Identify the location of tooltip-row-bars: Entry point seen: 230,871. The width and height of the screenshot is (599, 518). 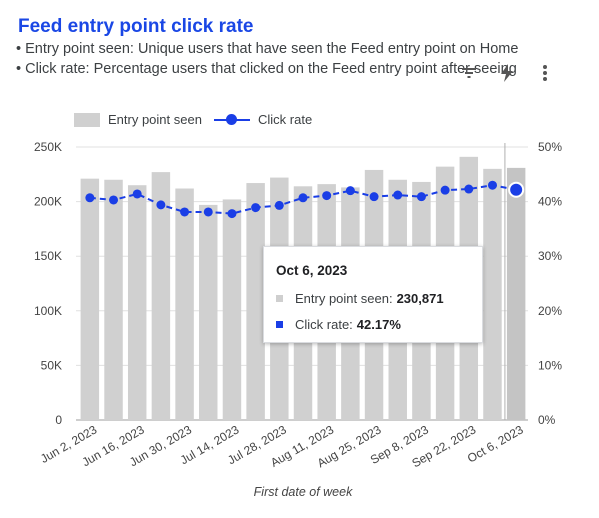
(360, 298).